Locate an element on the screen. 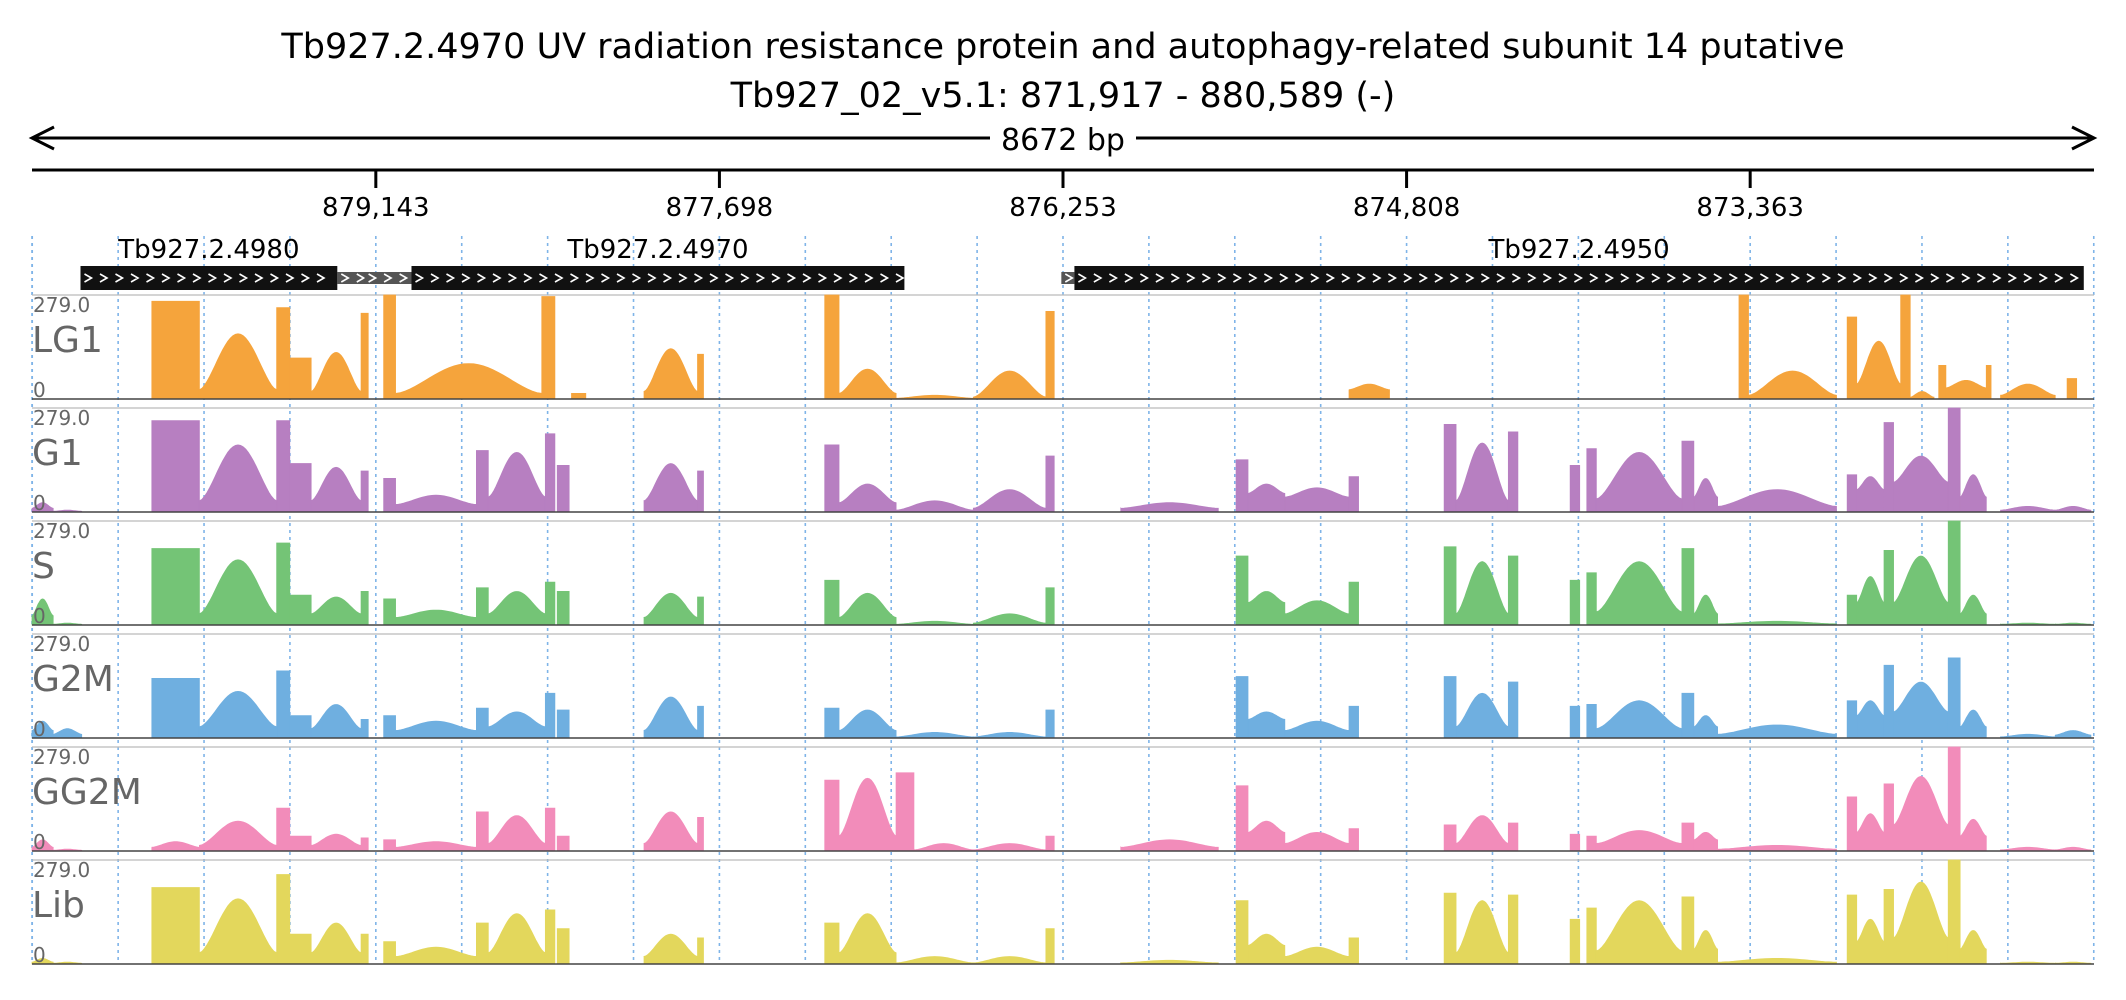  track-ymin-label: 0 is located at coordinates (39, 842).